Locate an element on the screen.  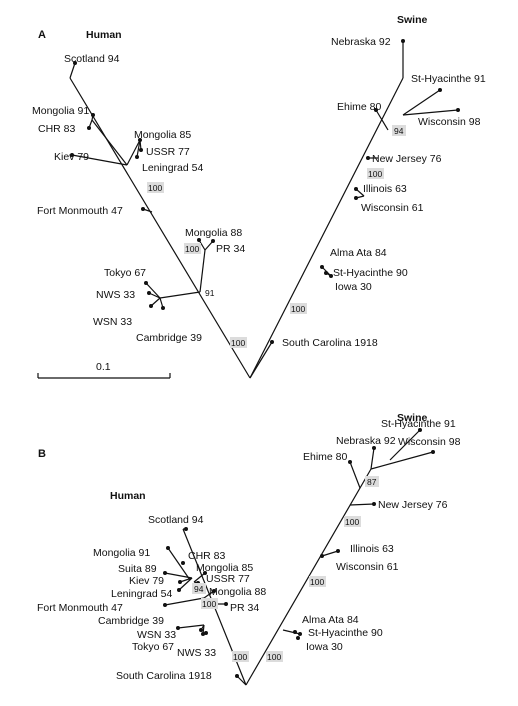
bootstrap-swine-top: 94 is located at coordinates (399, 131).